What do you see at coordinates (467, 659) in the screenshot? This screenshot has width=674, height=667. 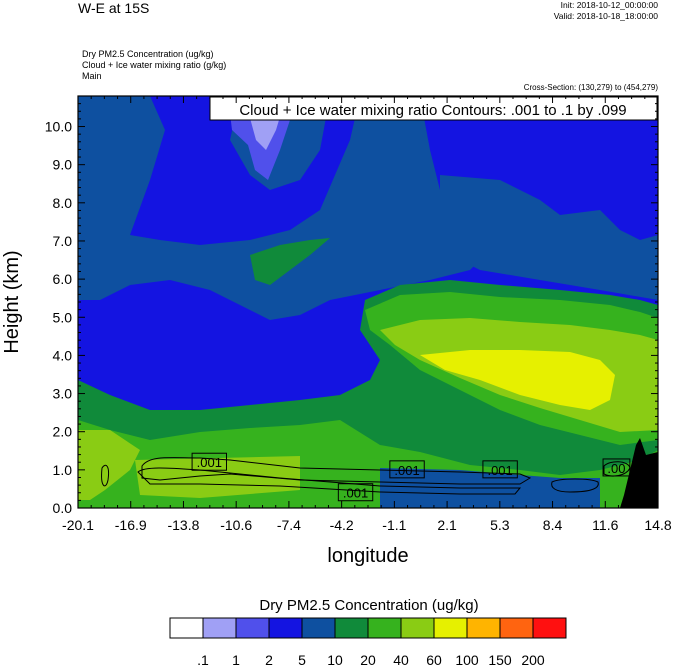 I see `legend-label: 100` at bounding box center [467, 659].